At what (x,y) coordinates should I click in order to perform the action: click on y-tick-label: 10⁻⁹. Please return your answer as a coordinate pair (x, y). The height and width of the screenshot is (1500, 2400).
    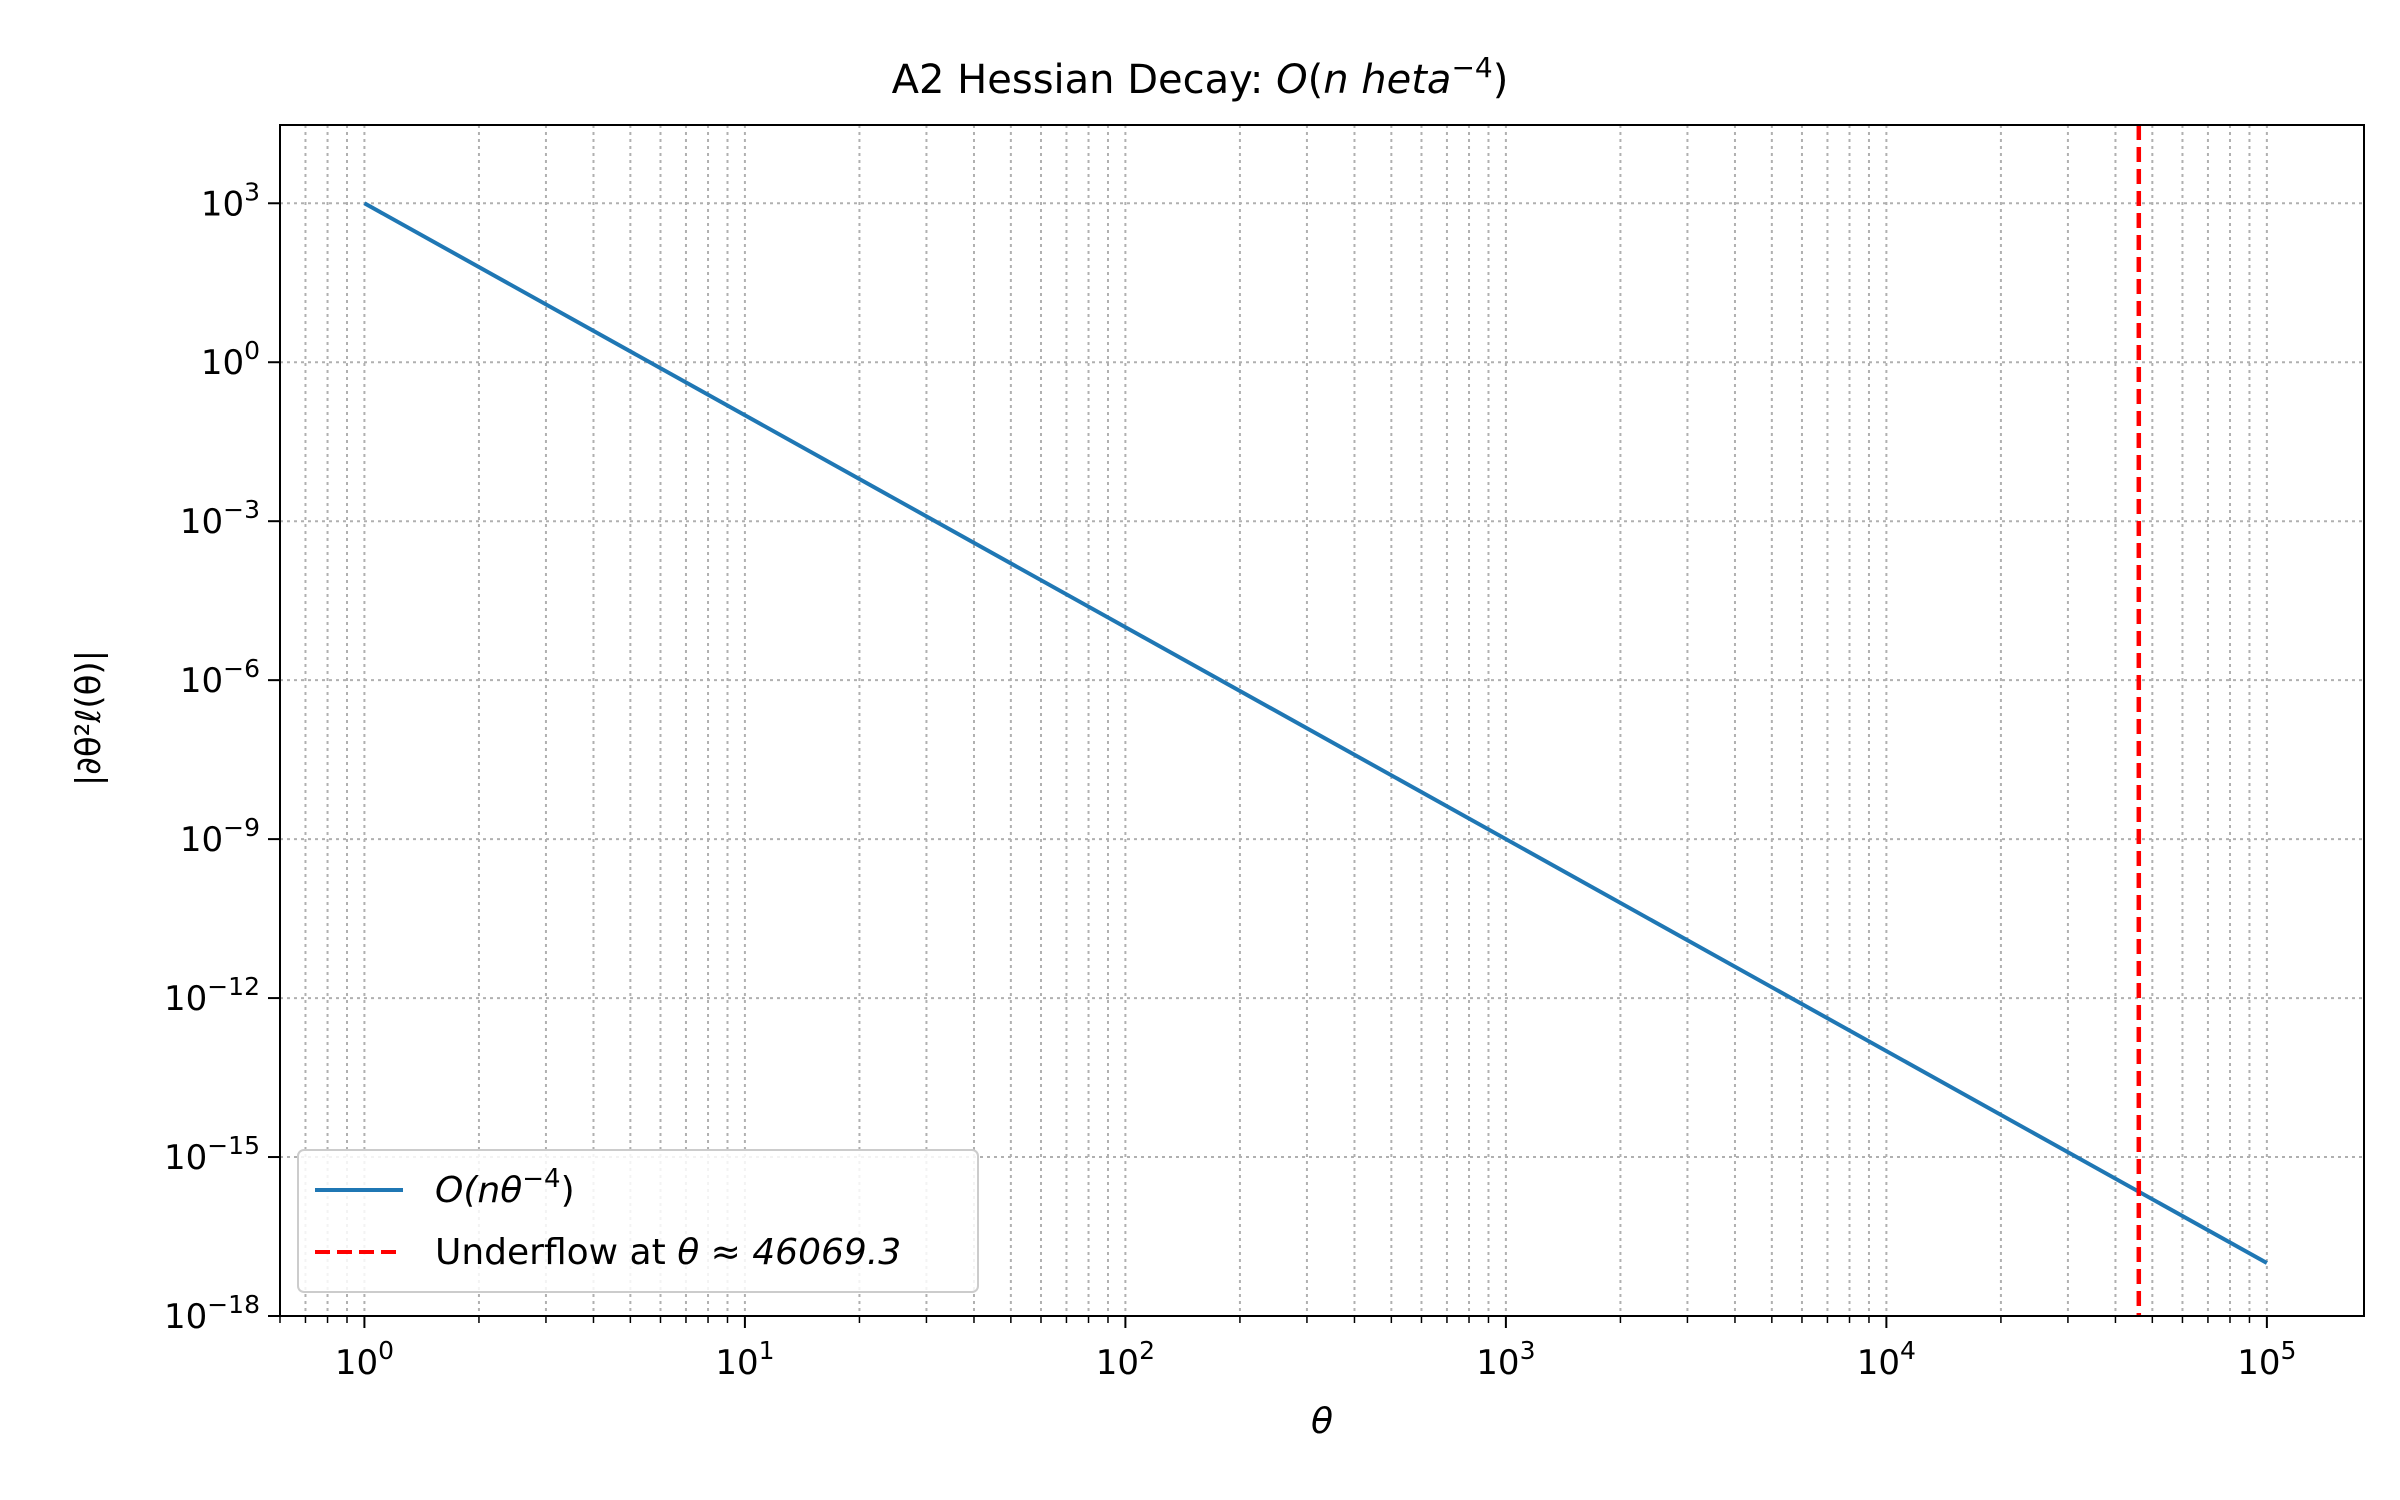
    Looking at the image, I should click on (220, 836).